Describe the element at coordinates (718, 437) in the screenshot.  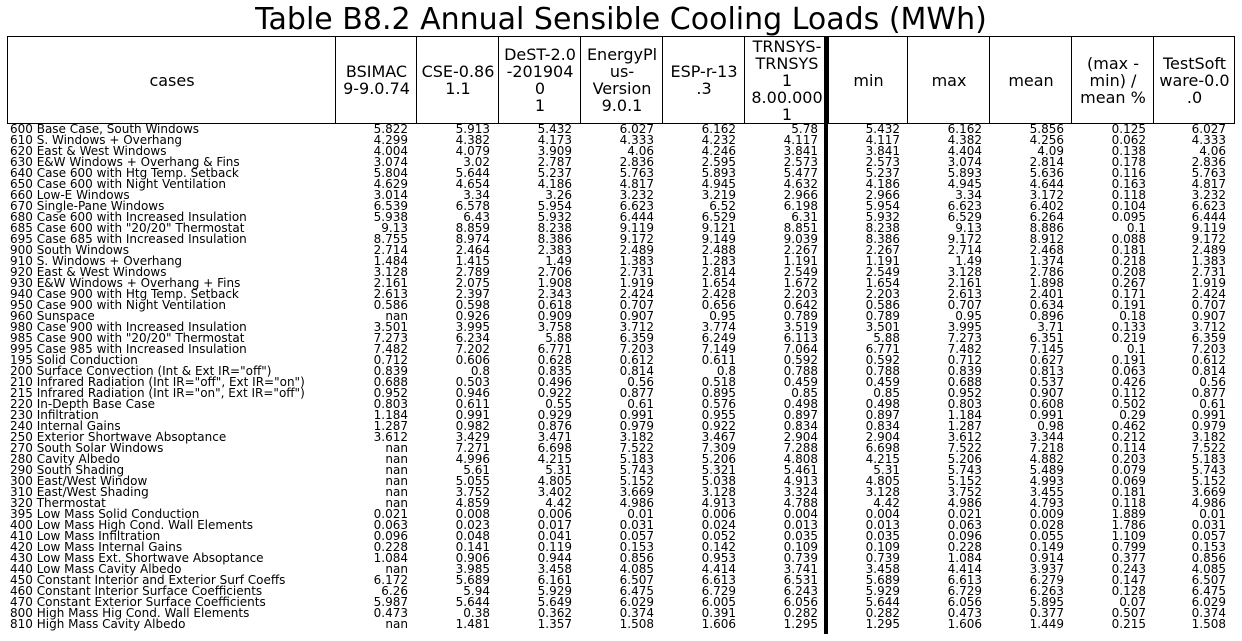
I see `value-cell: 3.467` at that location.